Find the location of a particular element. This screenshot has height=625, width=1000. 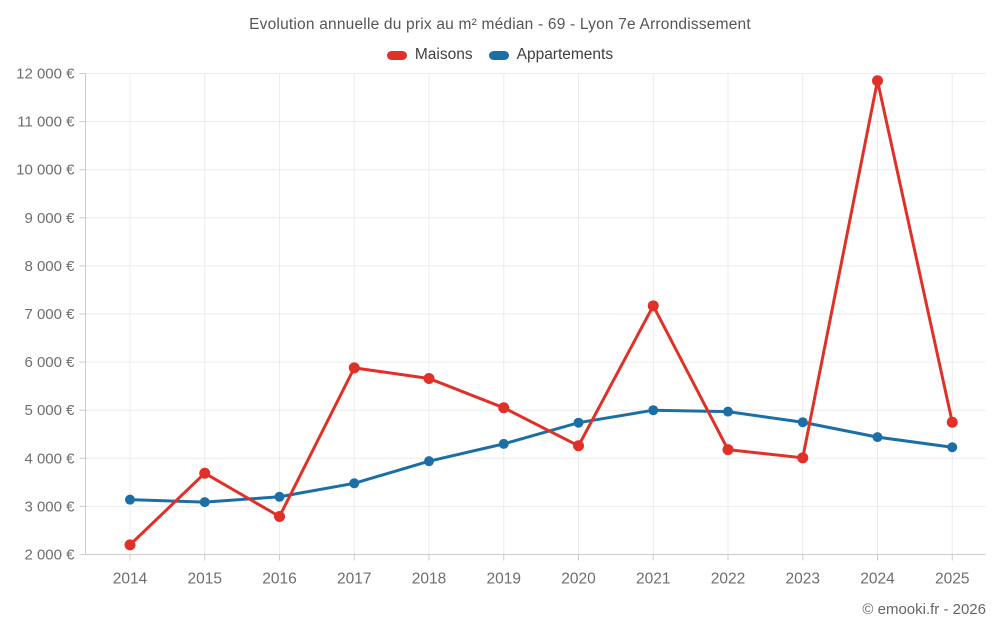

data-point-maisons-2017 is located at coordinates (354, 368).